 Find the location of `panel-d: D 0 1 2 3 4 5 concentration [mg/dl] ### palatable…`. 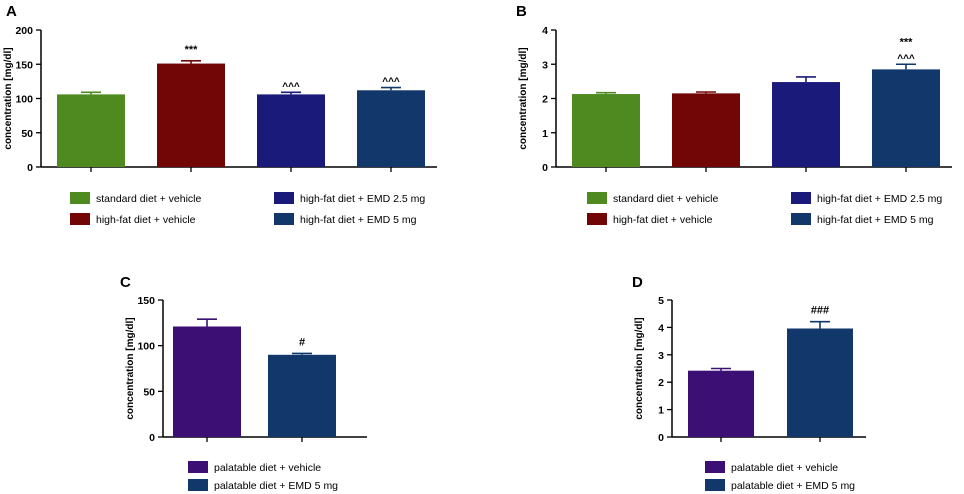

panel-d: D 0 1 2 3 4 5 concentration [mg/dl] ### palatable… is located at coordinates (749, 383).